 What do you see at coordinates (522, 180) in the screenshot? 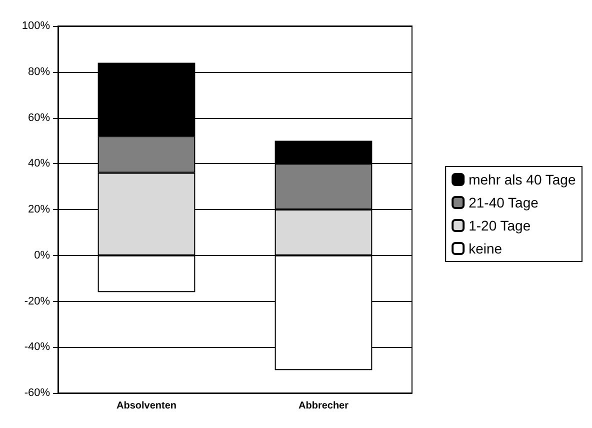
I see `legend-label: mehr als 40 Tage` at bounding box center [522, 180].